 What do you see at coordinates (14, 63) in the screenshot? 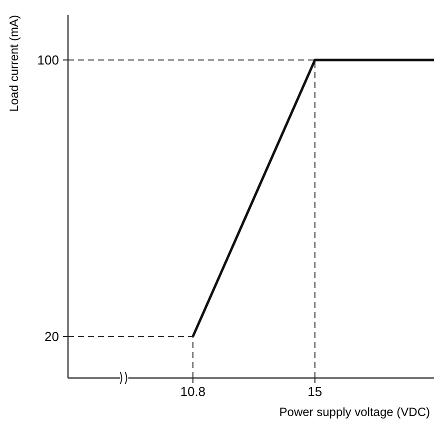
I see `y-axis-title: Load current (mA)` at bounding box center [14, 63].